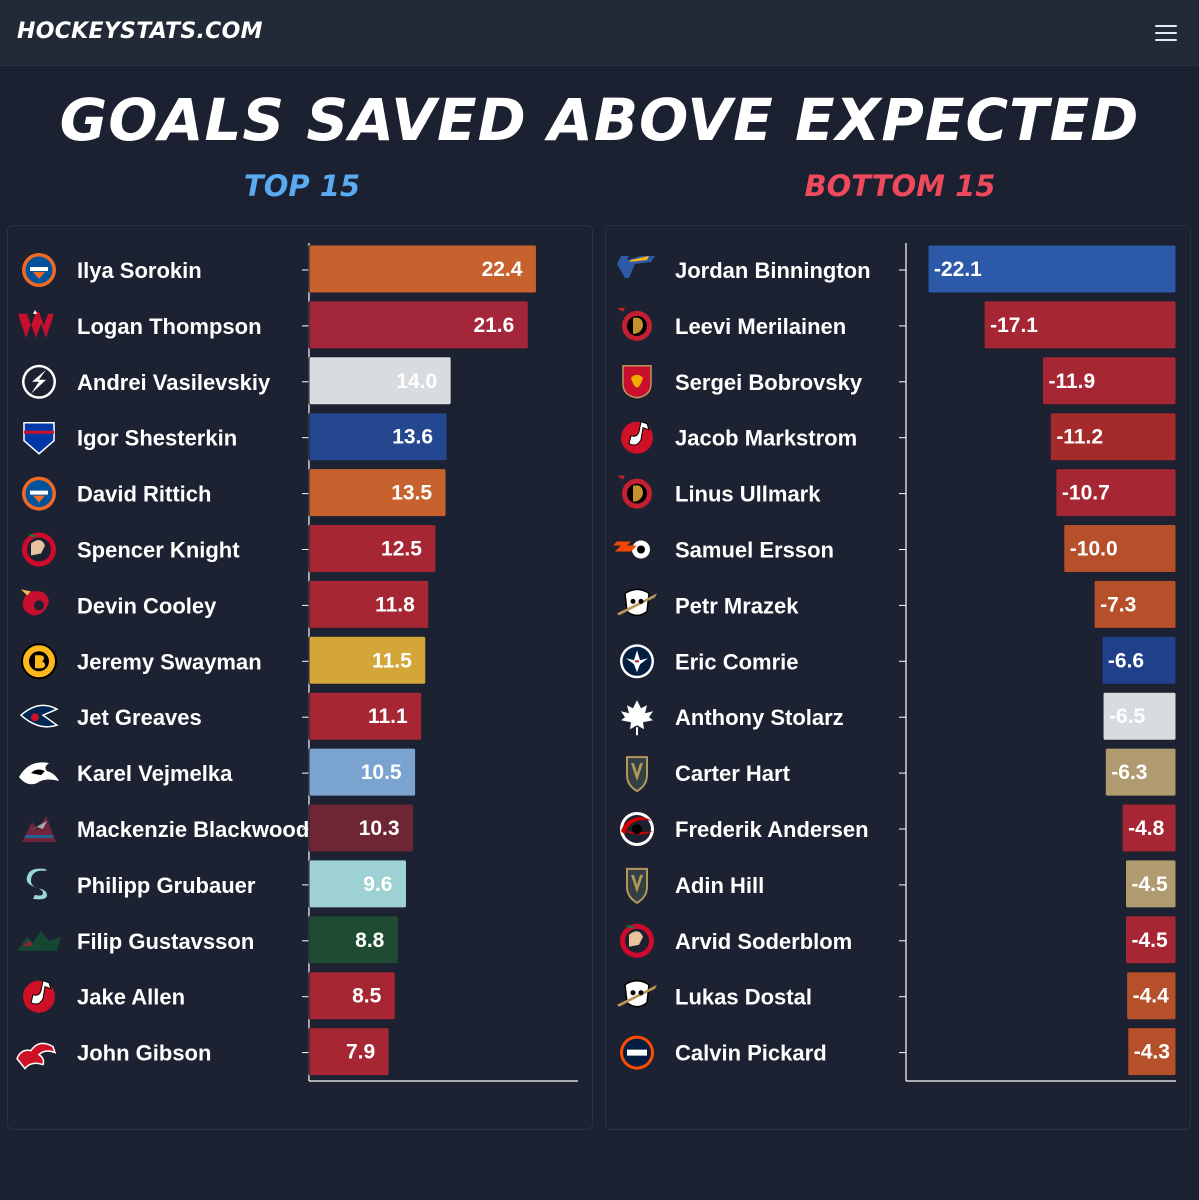 The image size is (1199, 1200). What do you see at coordinates (209, 996) in the screenshot?
I see `chart-row: Jake Allen 8.5` at bounding box center [209, 996].